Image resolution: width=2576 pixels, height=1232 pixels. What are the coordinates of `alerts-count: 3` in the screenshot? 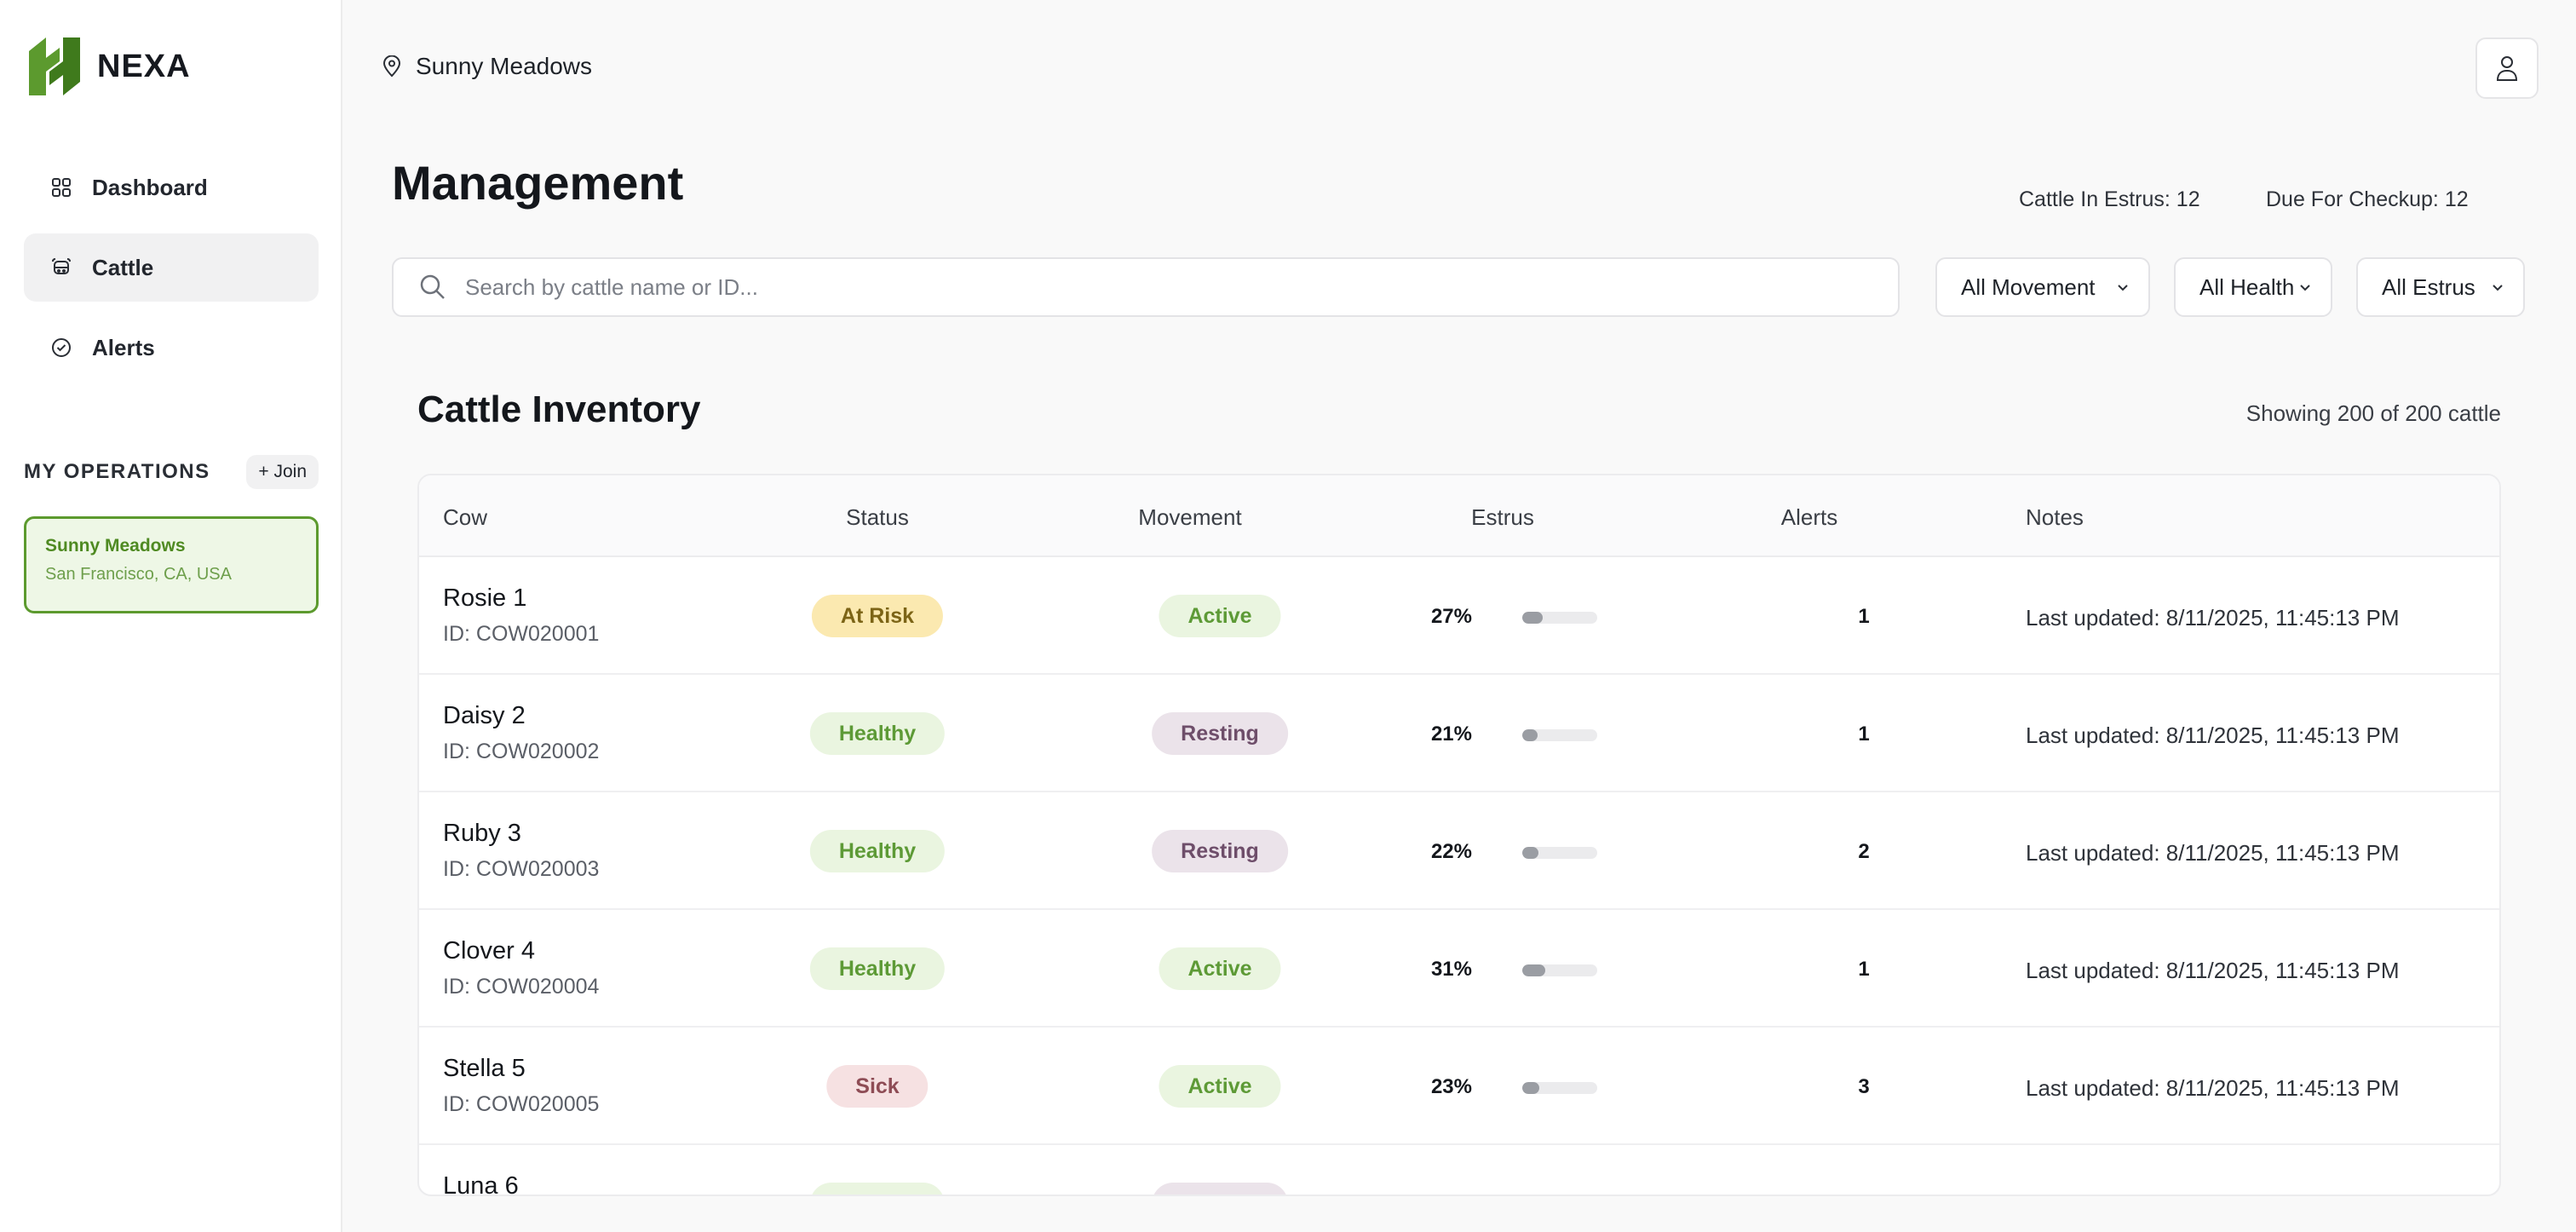 It's located at (1864, 1086).